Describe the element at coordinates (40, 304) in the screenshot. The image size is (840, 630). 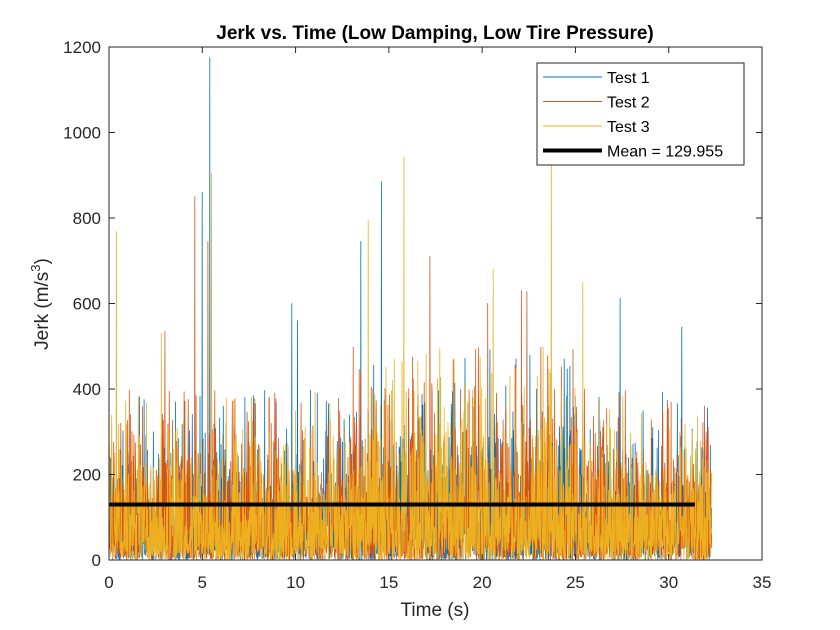
I see `y-axis-label: Jerk (m/s3)` at that location.